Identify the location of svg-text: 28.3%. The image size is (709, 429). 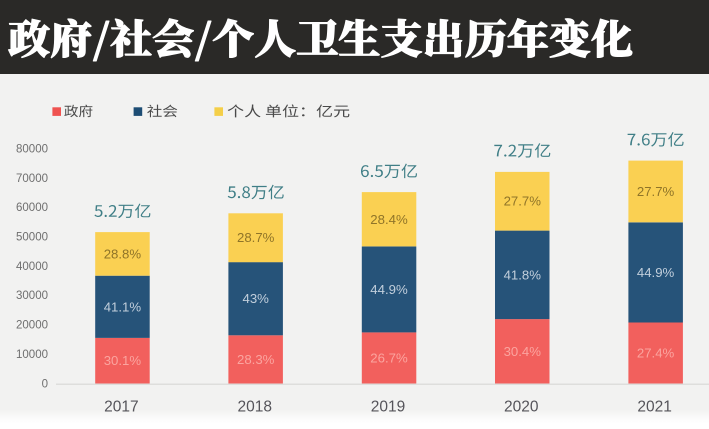
(256, 359).